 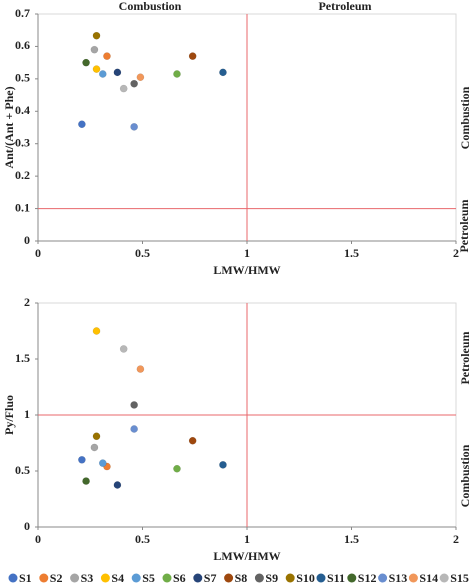 I want to click on legend-label: S10, so click(x=305, y=578).